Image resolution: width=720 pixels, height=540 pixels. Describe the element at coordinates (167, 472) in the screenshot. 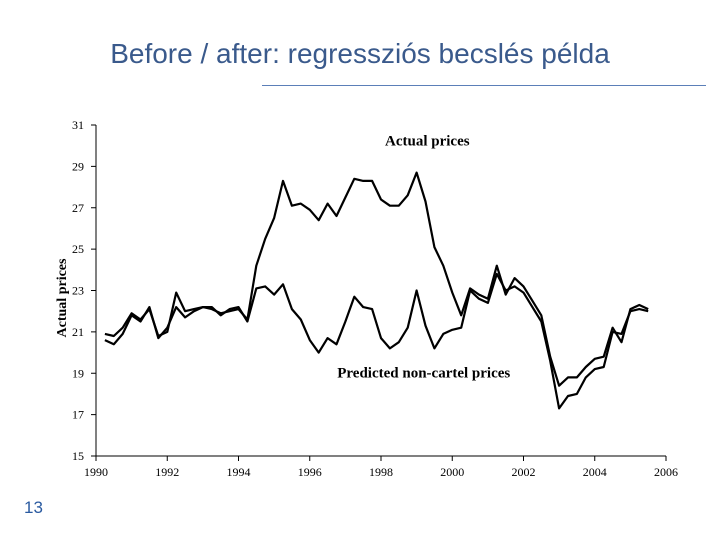

I see `x-tick-label: 1992` at that location.